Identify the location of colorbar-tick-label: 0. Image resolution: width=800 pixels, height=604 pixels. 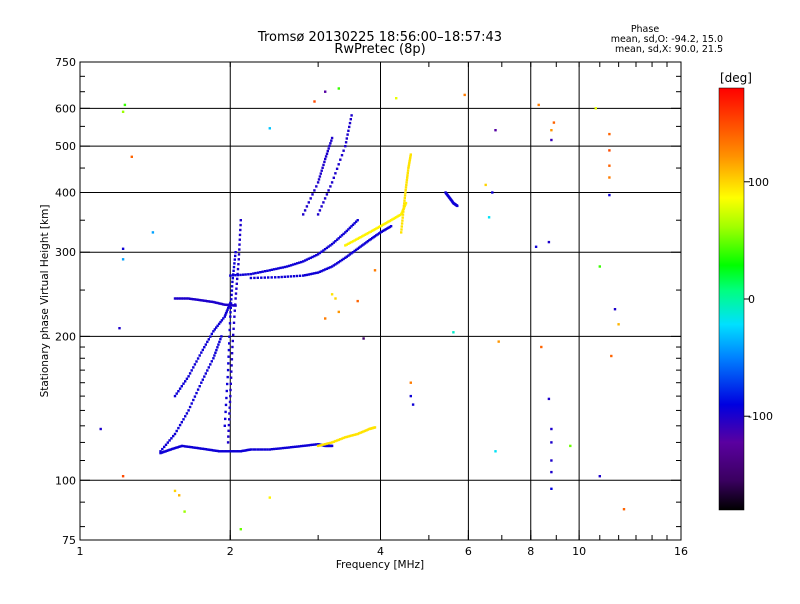
(751, 299).